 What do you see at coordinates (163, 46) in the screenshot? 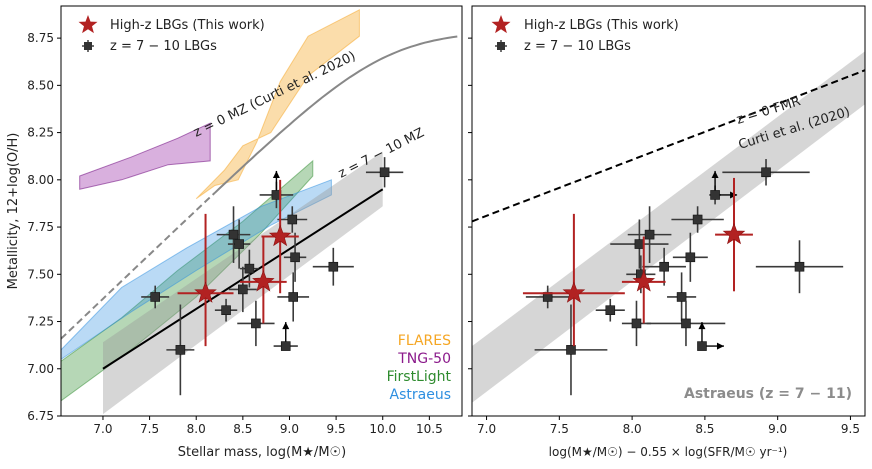
I see `left-legend-square-label: z = 7 − 10 LBGs` at bounding box center [163, 46].